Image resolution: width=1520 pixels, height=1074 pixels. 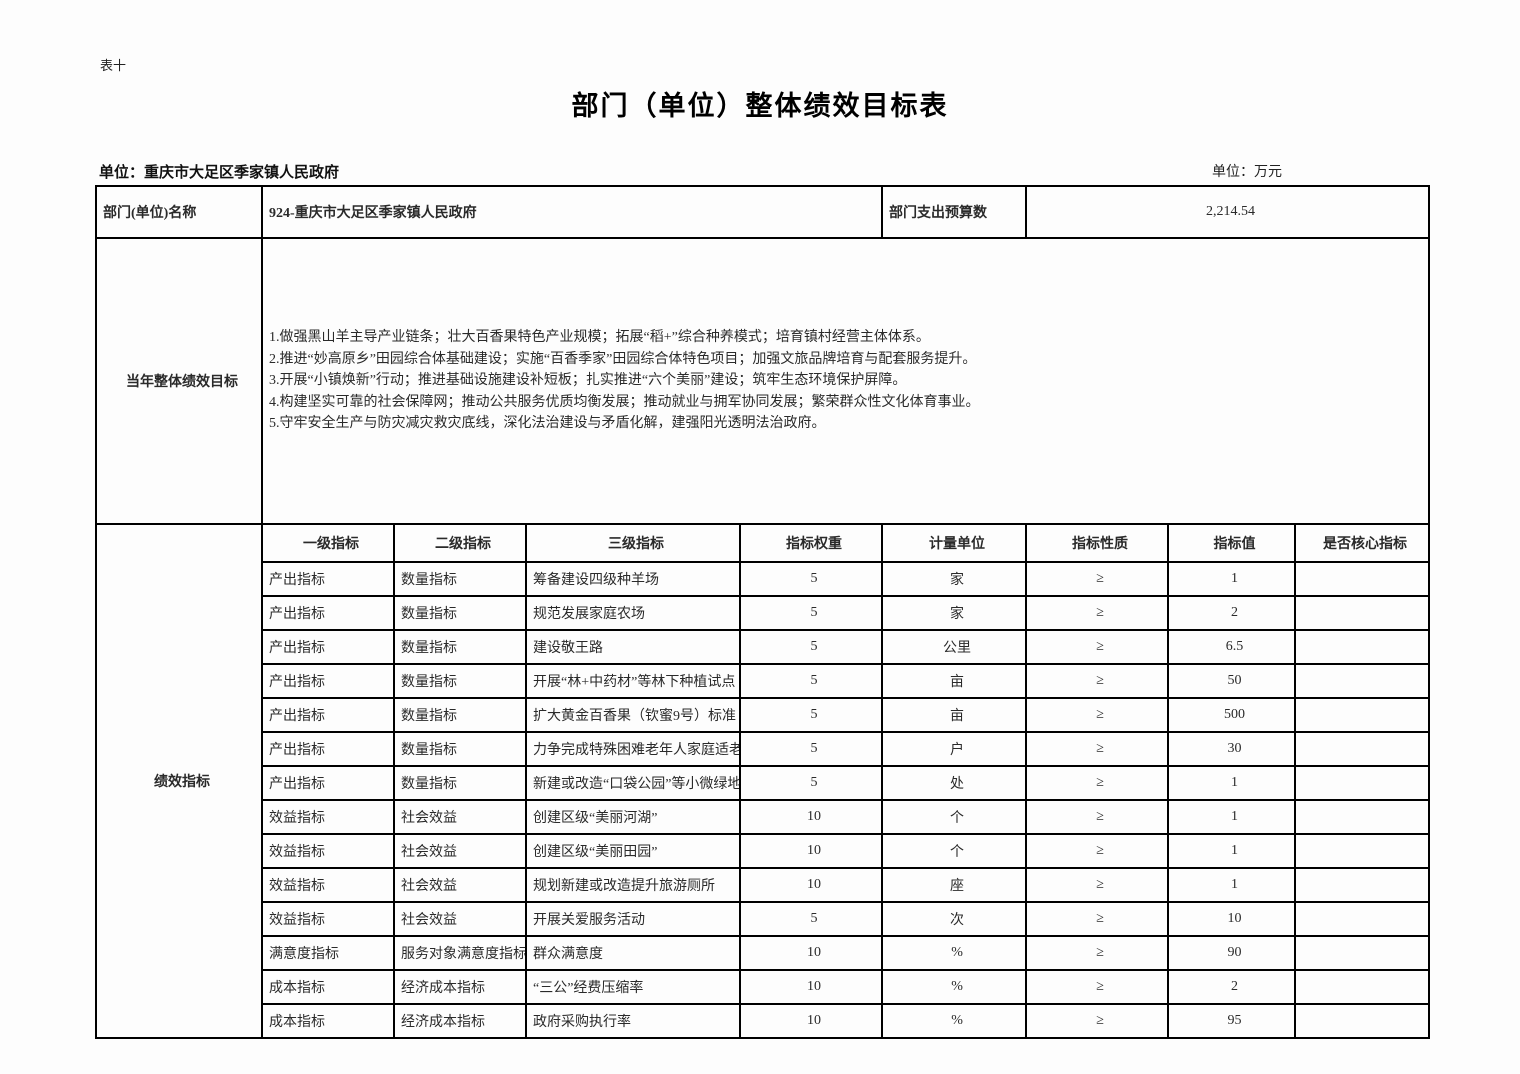 I want to click on indicator-row: 产出指标 数量指标 筹备建设四级种羊场 5 家 ≥ 1, so click(x=763, y=579).